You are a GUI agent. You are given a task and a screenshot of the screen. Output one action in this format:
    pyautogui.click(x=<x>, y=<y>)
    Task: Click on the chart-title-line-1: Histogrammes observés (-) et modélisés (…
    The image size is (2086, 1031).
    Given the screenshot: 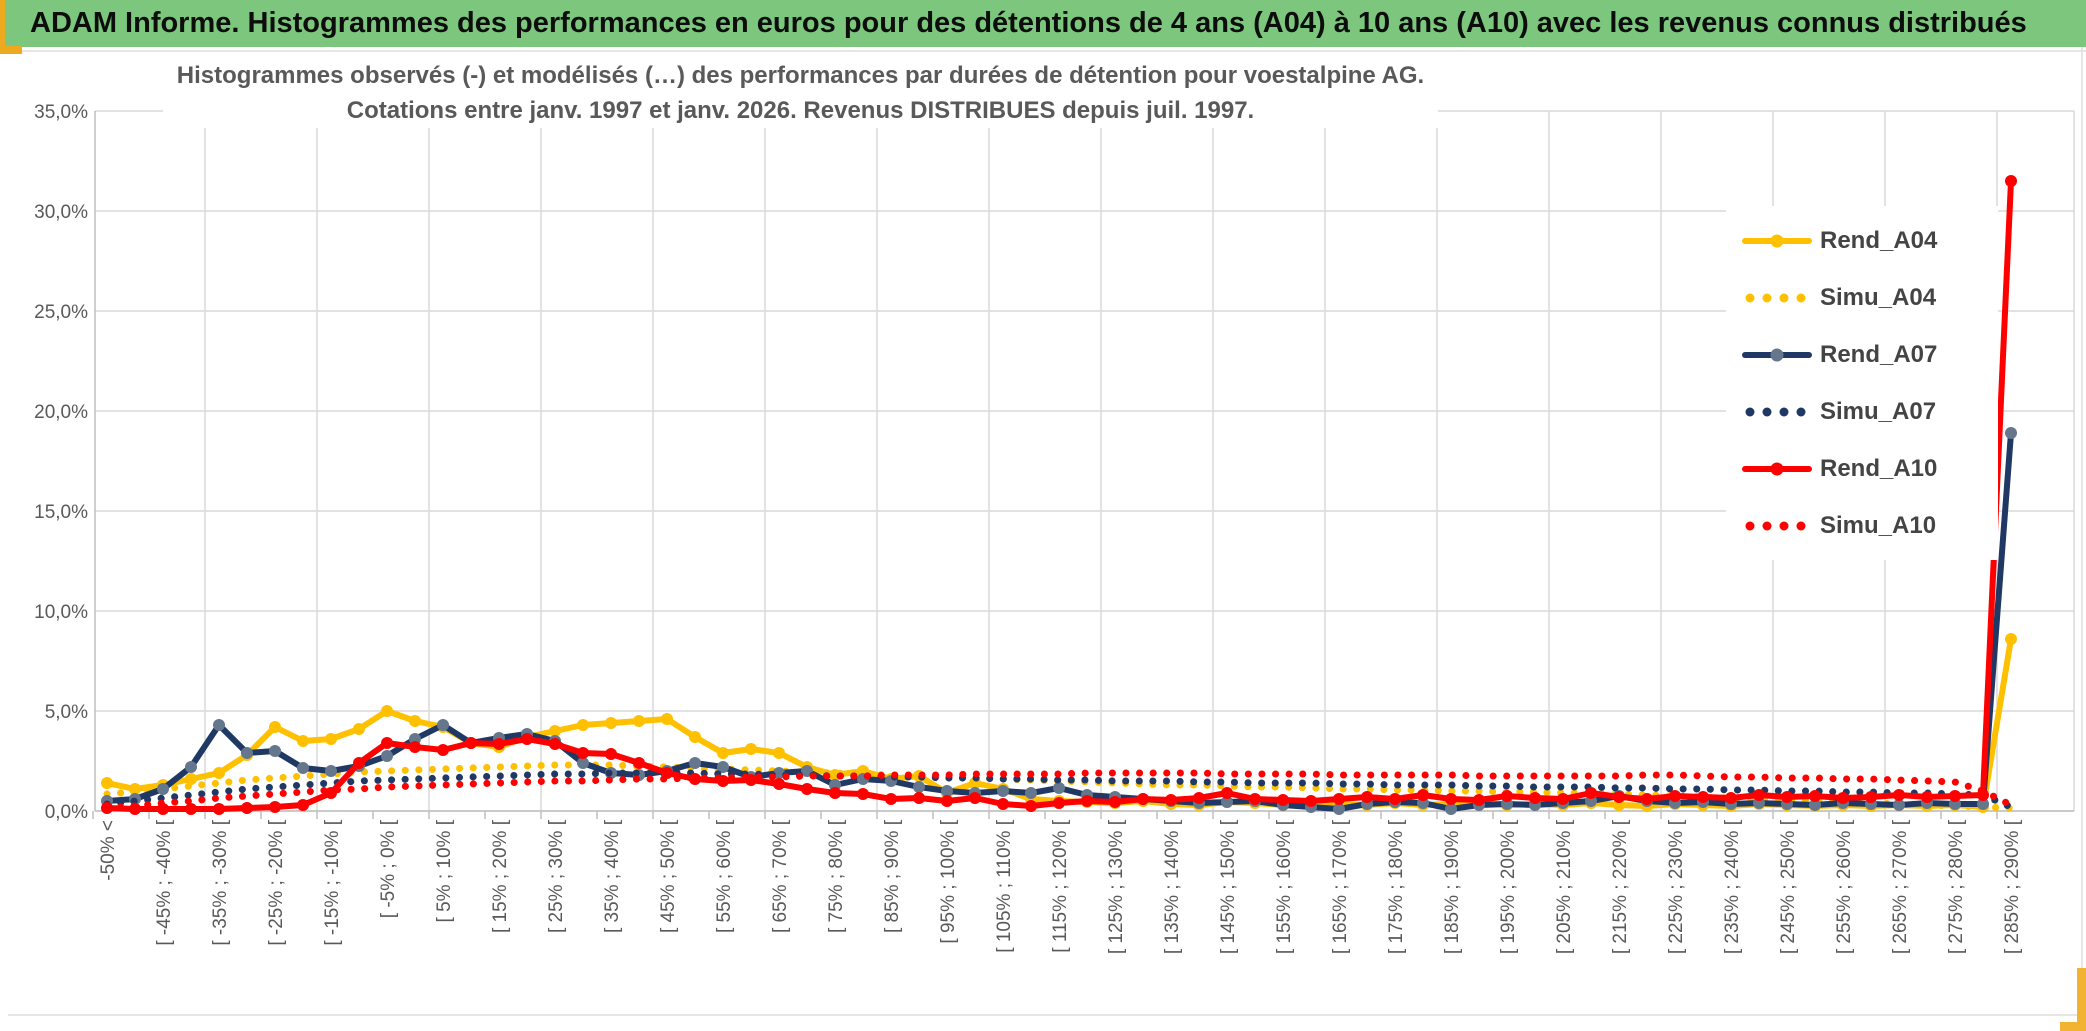 What is the action you would take?
    pyautogui.click(x=800, y=75)
    